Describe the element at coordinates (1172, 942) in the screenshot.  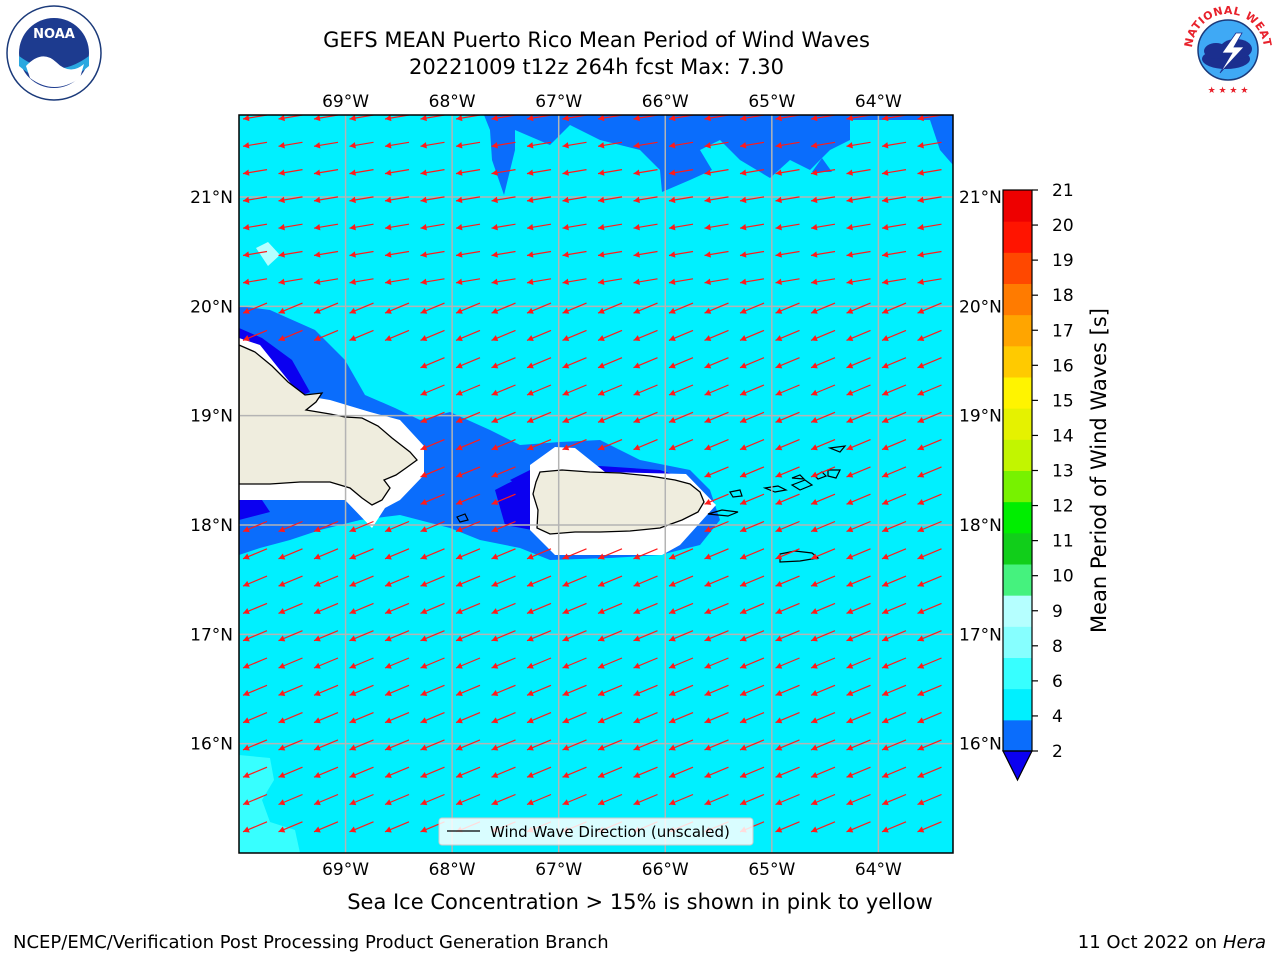
I see `footer-date: 11 Oct 2022 on Hera` at that location.